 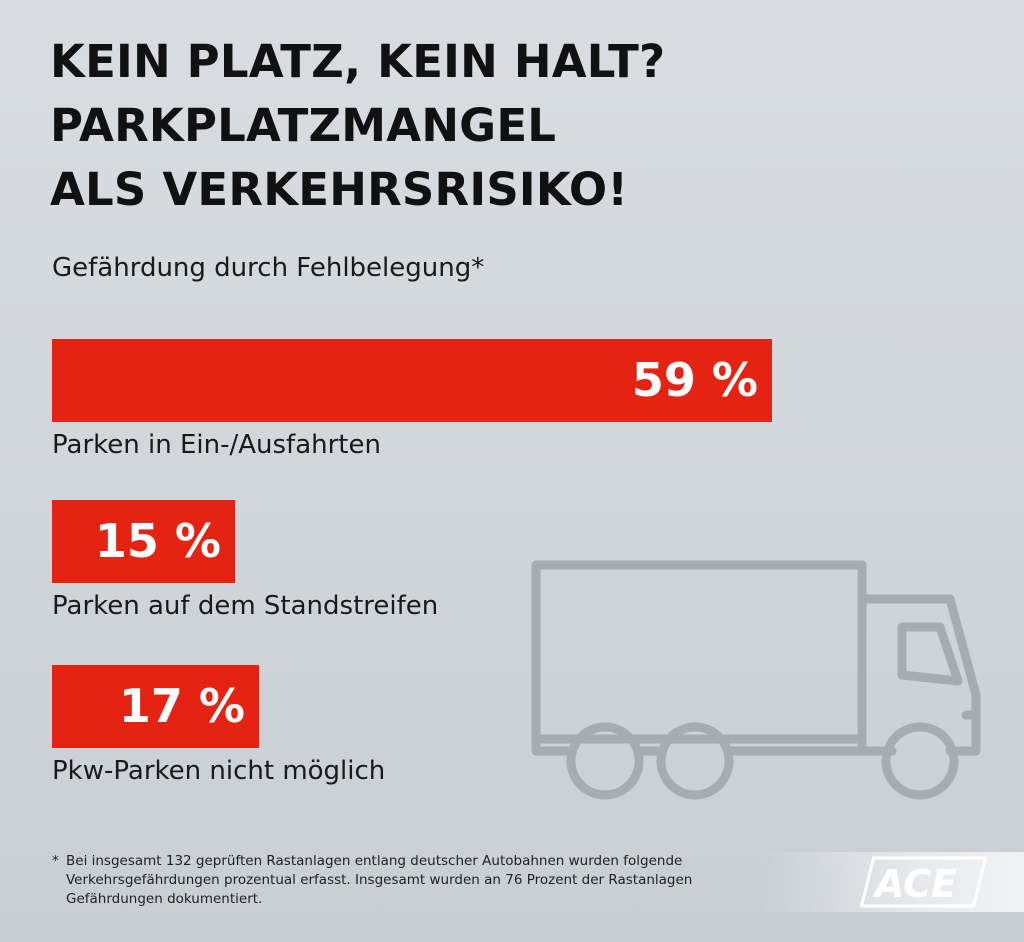 I want to click on ace-logo-text: ACE, so click(x=914, y=884).